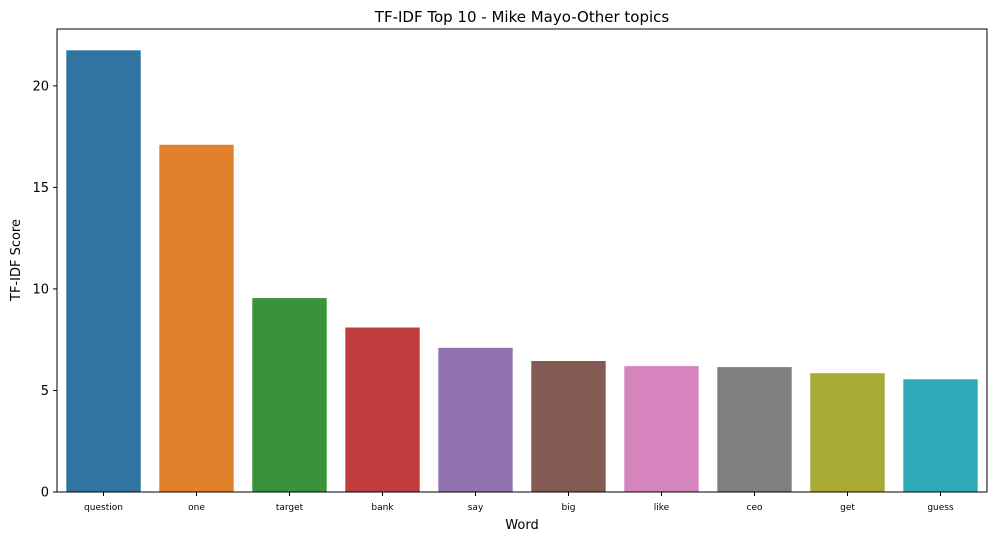 The height and width of the screenshot is (541, 1000). Describe the element at coordinates (940, 508) in the screenshot. I see `x-tick-label-guess: guess` at that location.